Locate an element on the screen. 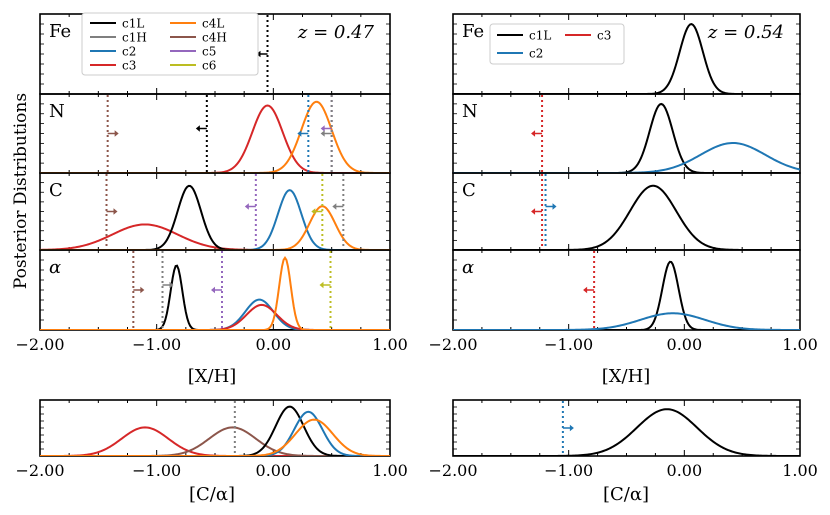  redshift-annotation: z = 0.47 is located at coordinates (336, 32).